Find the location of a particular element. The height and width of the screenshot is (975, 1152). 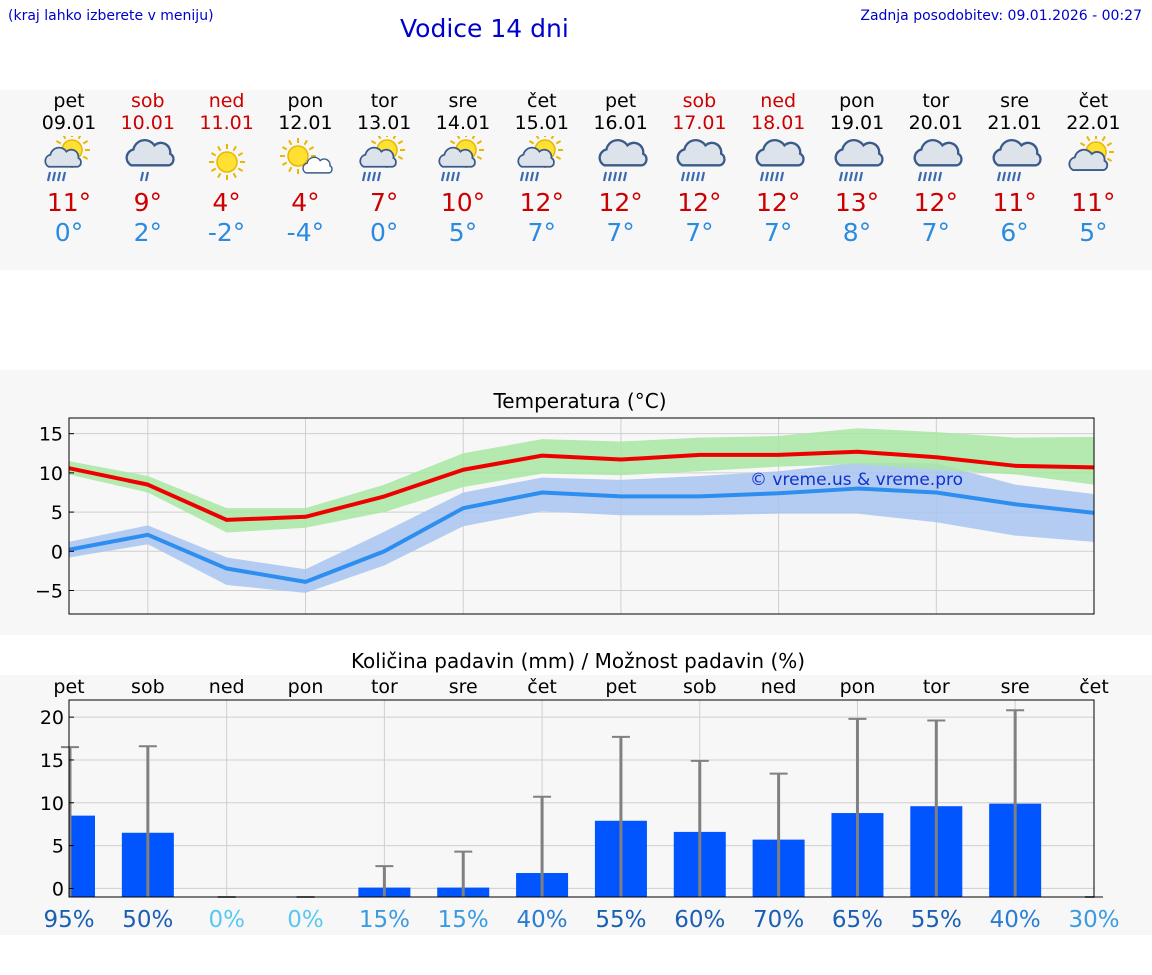

y-tick-label: 10 is located at coordinates (52, 804).